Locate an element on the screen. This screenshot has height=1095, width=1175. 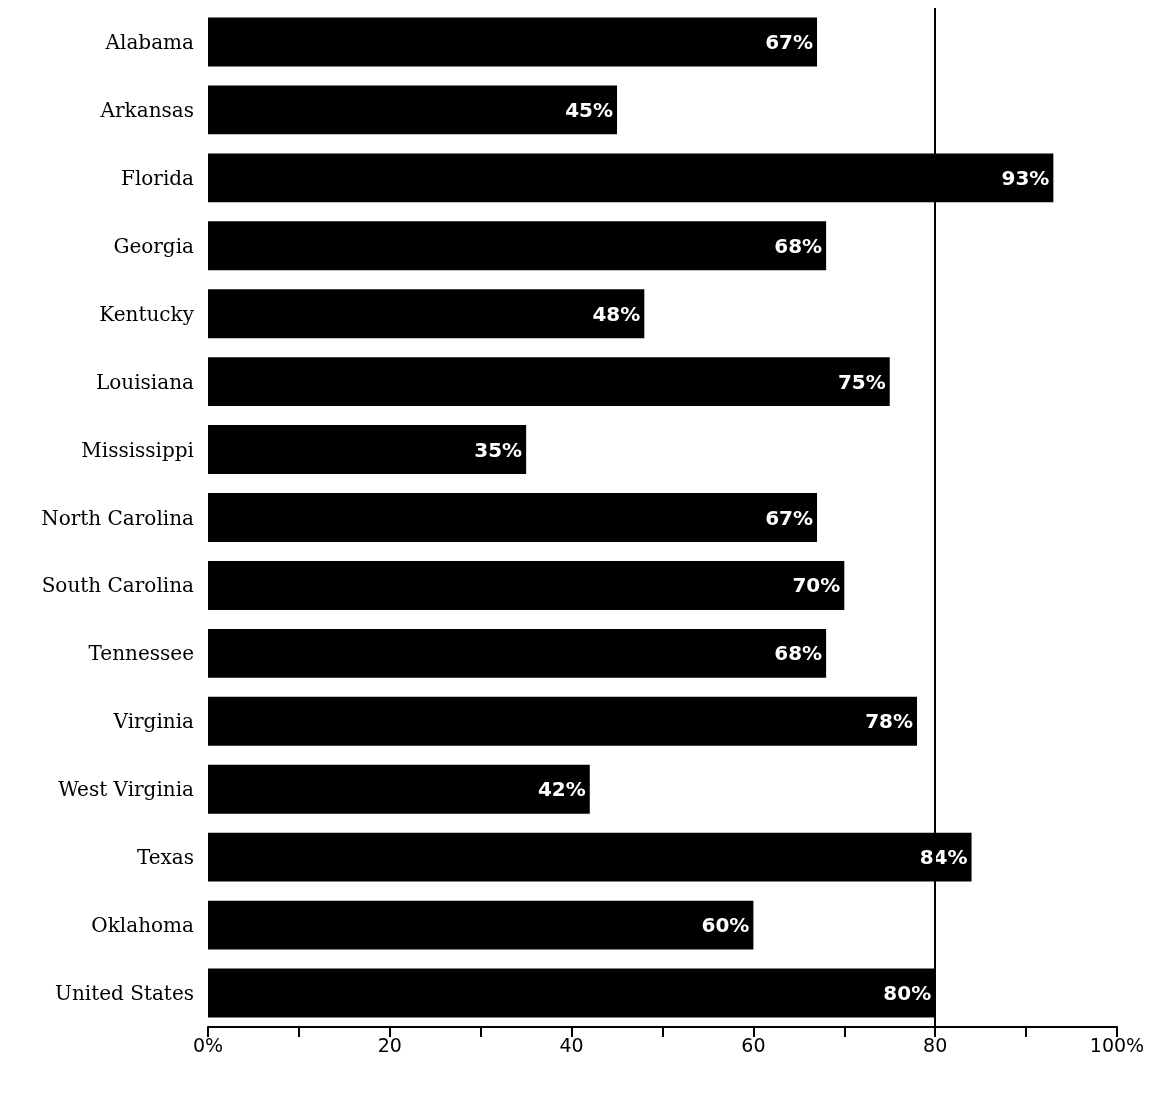
data-label: 45% is located at coordinates (589, 109).